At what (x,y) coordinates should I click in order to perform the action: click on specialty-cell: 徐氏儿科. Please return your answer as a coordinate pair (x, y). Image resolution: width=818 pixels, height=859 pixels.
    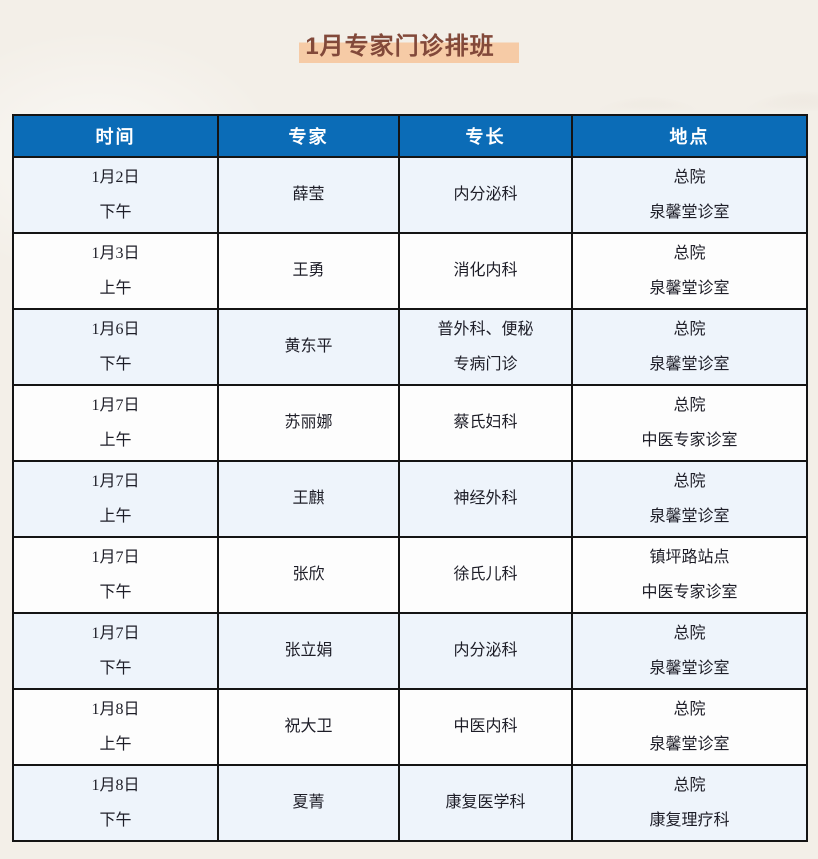
    Looking at the image, I should click on (485, 575).